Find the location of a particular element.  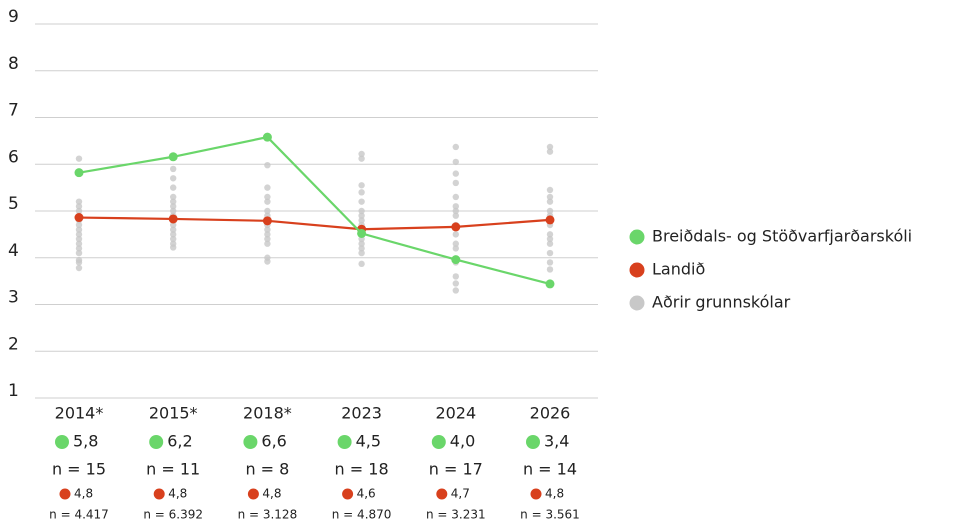

n-label: n = 4.870 is located at coordinates (362, 515).